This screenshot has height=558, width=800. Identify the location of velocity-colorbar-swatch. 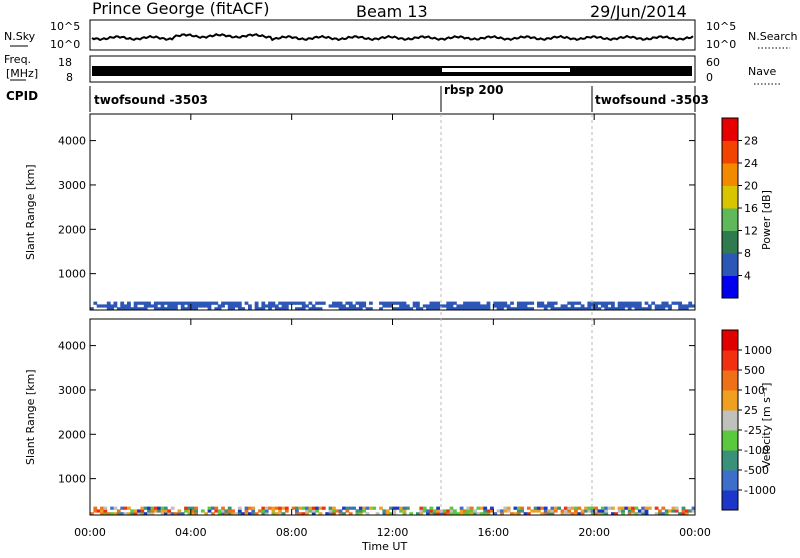
(730, 440).